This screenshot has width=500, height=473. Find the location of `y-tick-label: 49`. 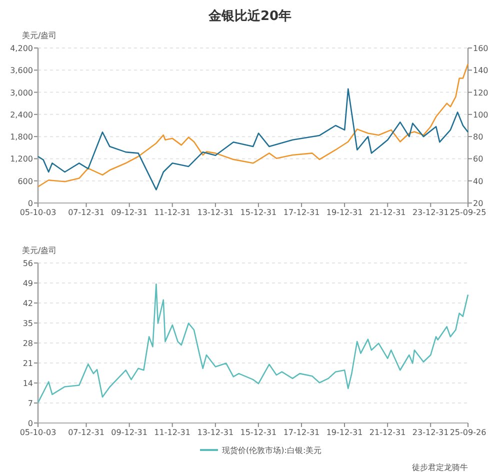

y-tick-label: 49 is located at coordinates (27, 283).